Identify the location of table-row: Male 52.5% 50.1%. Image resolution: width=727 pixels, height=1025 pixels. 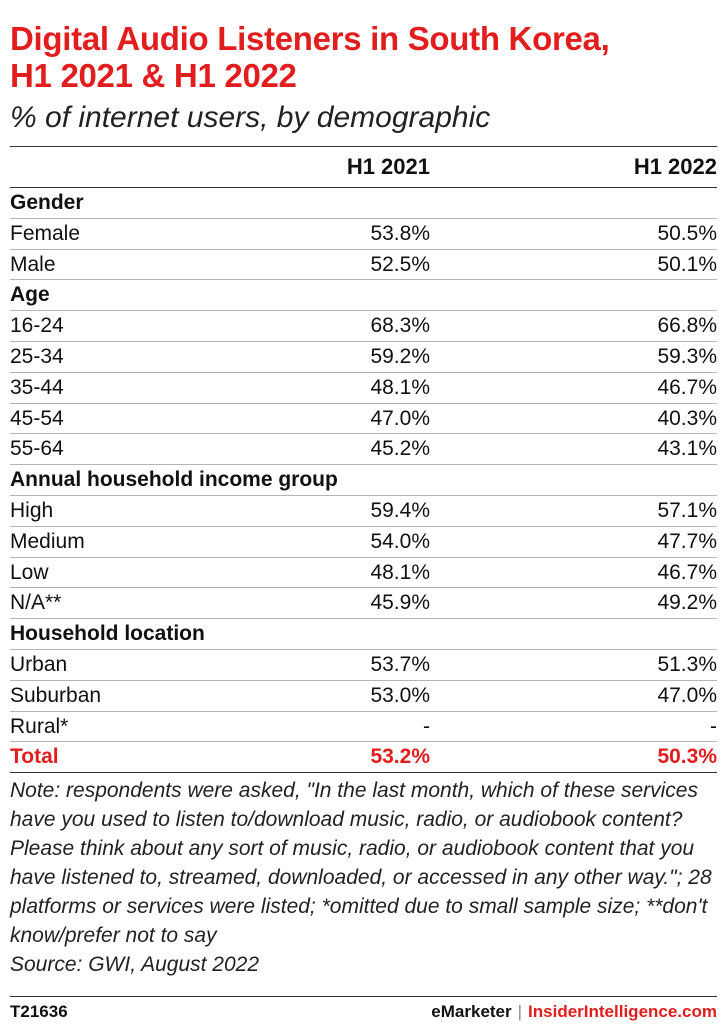
(363, 265).